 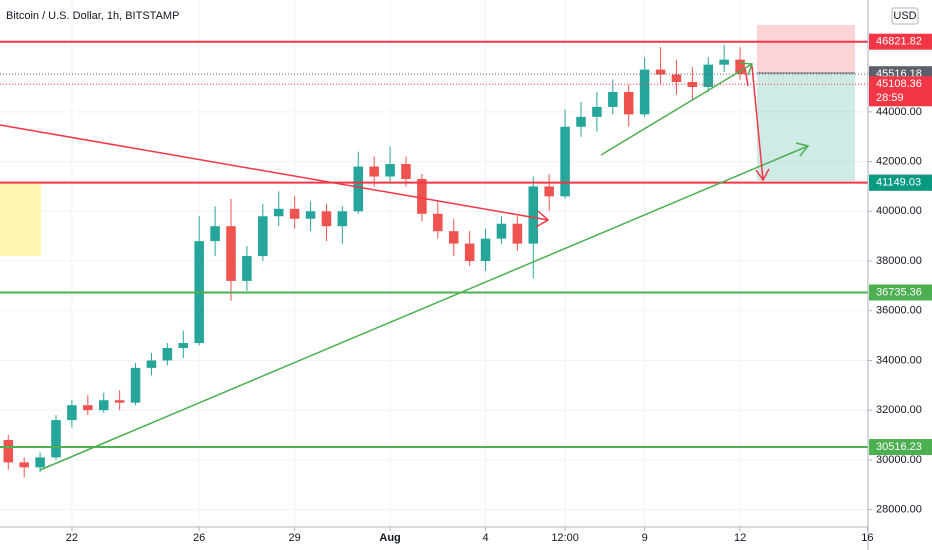 I want to click on target-zone, so click(x=806, y=127).